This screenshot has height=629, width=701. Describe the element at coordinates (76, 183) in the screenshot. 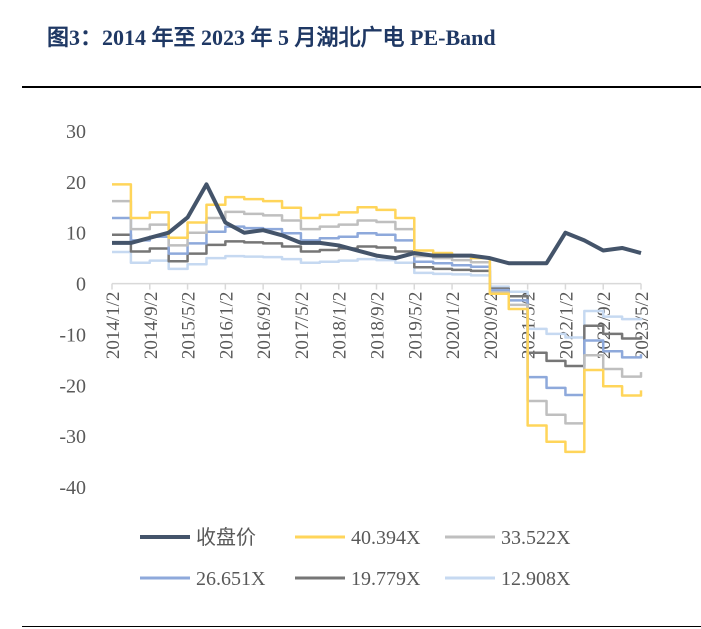

I see `y-tick-label: 20` at that location.